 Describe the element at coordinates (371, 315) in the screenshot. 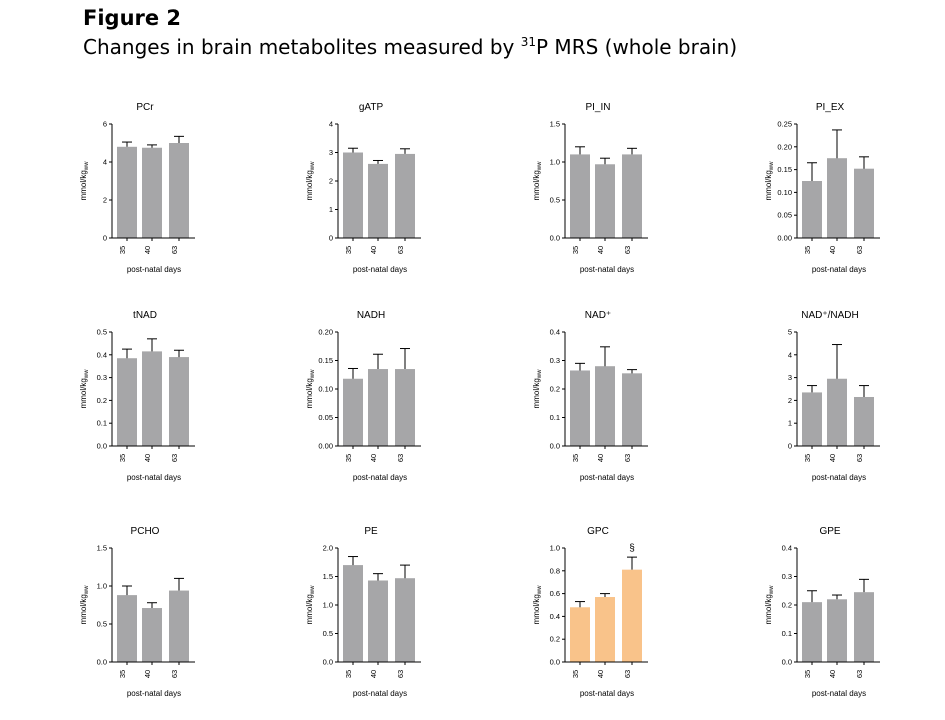

I see `chart-title: NADH` at that location.